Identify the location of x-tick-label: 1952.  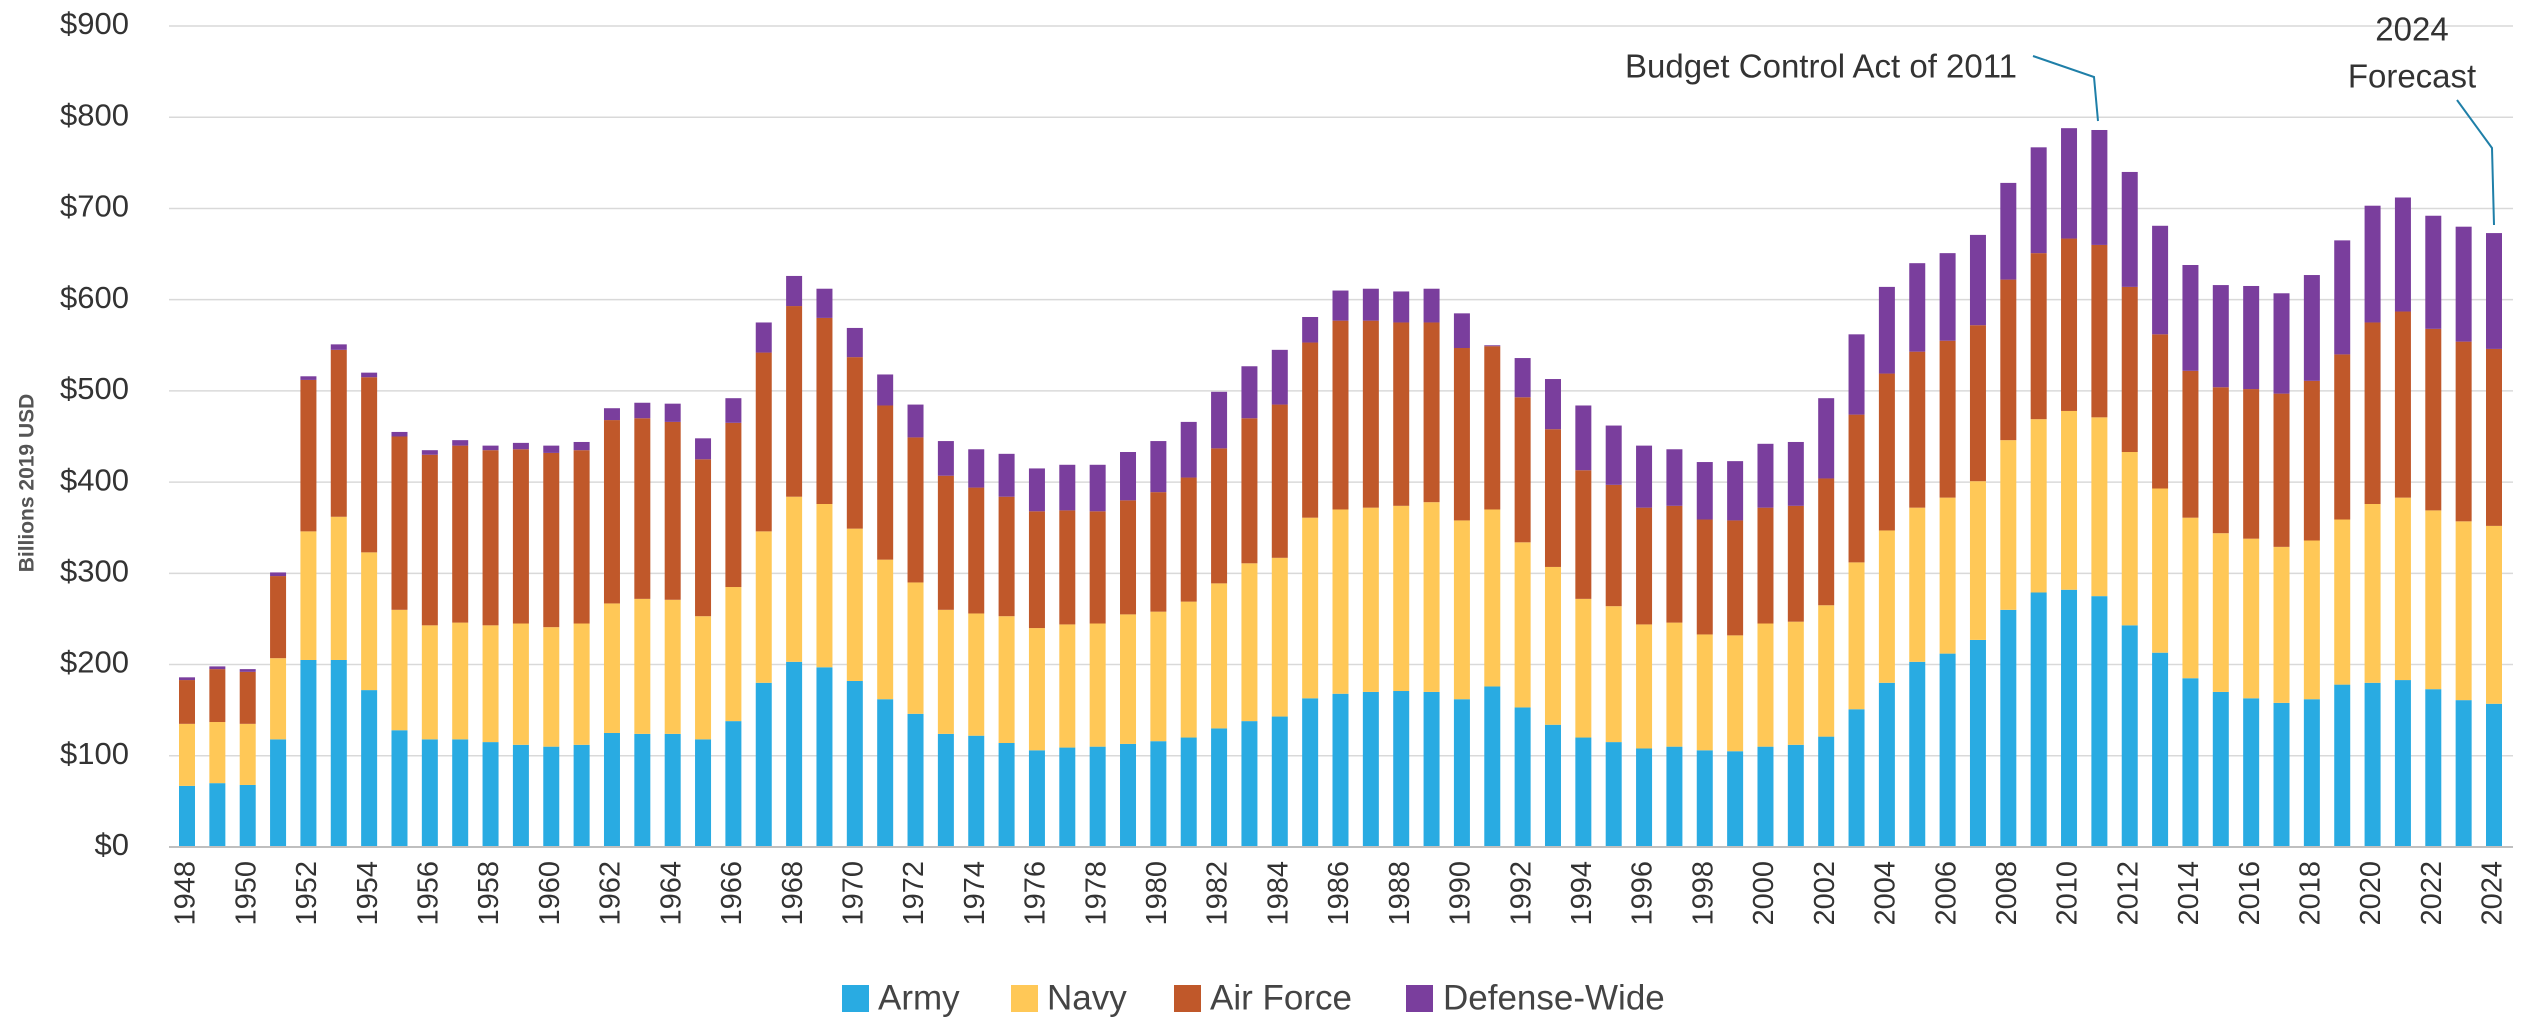
(307, 893).